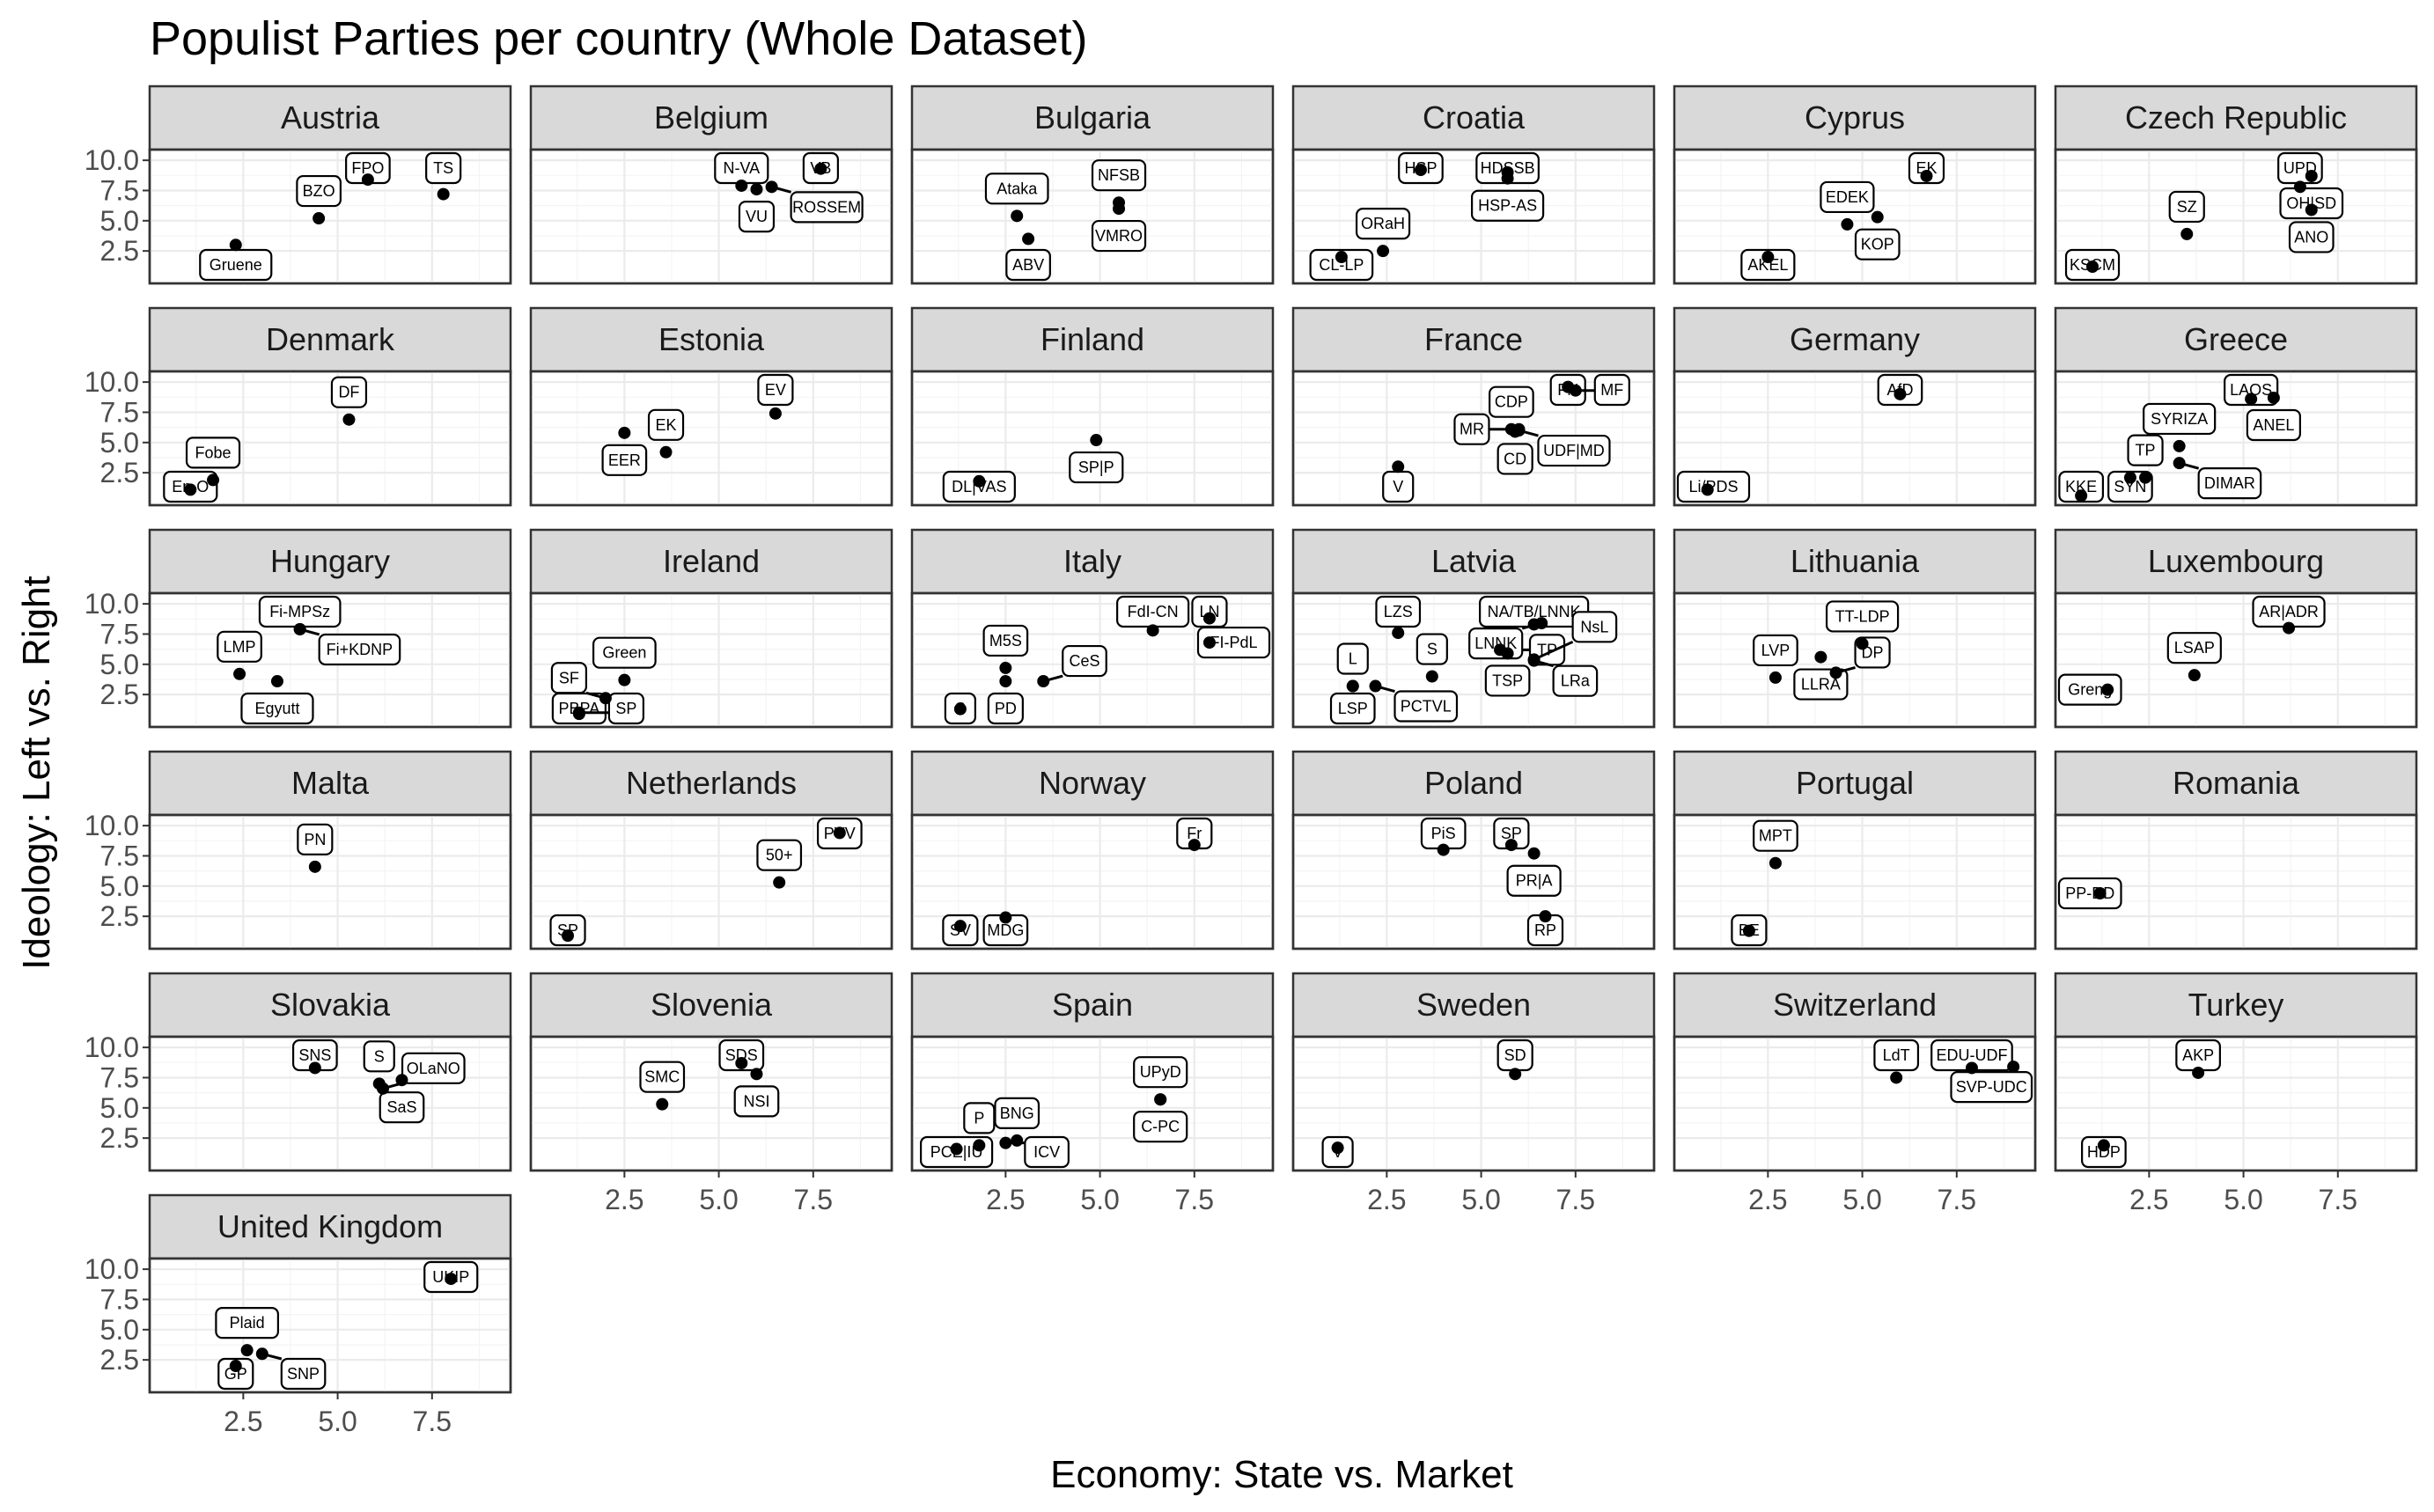 Image resolution: width=2434 pixels, height=1512 pixels. I want to click on point-label-smc: SMC, so click(662, 1077).